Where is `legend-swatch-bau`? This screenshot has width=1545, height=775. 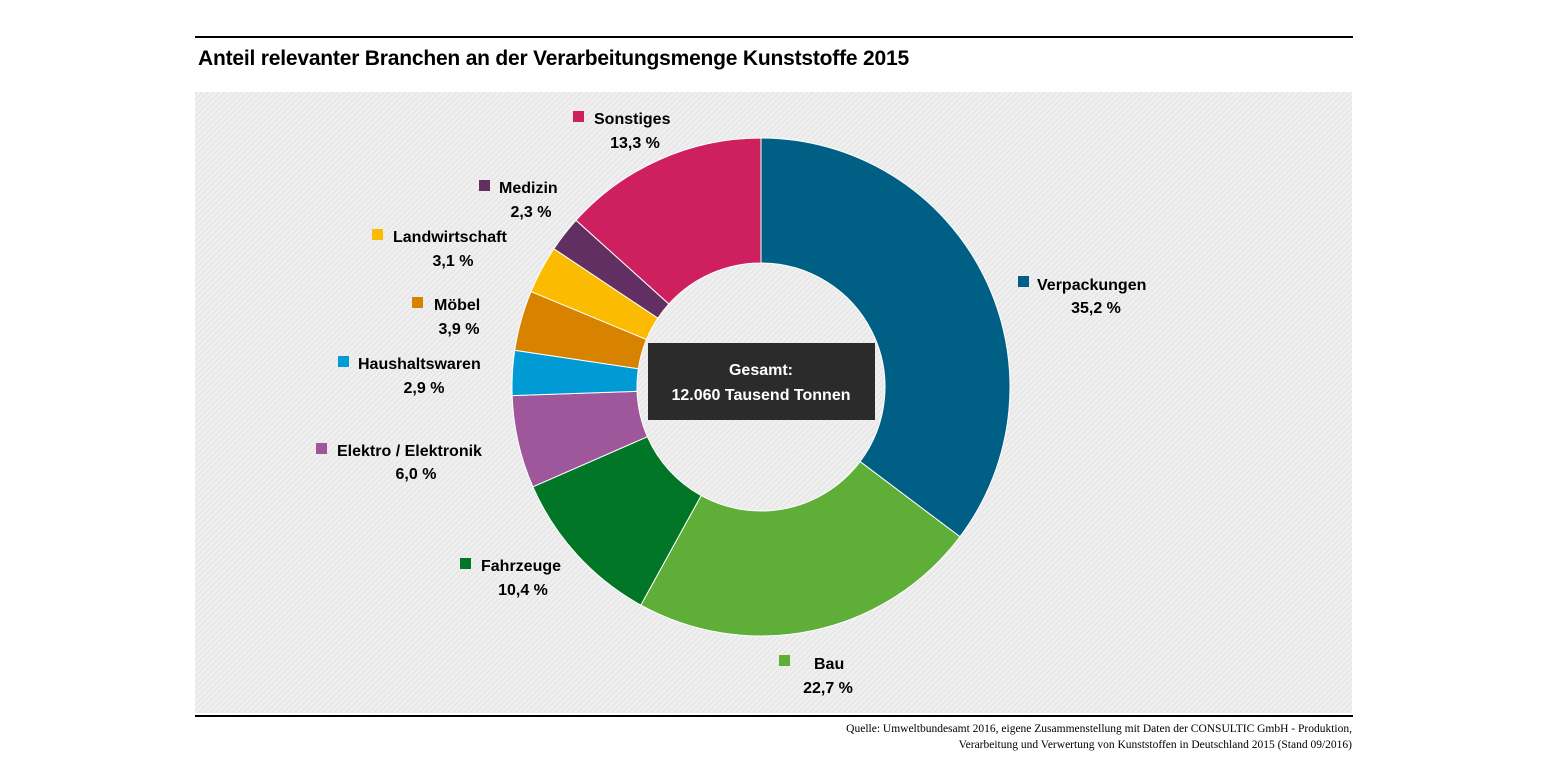
legend-swatch-bau is located at coordinates (784, 660).